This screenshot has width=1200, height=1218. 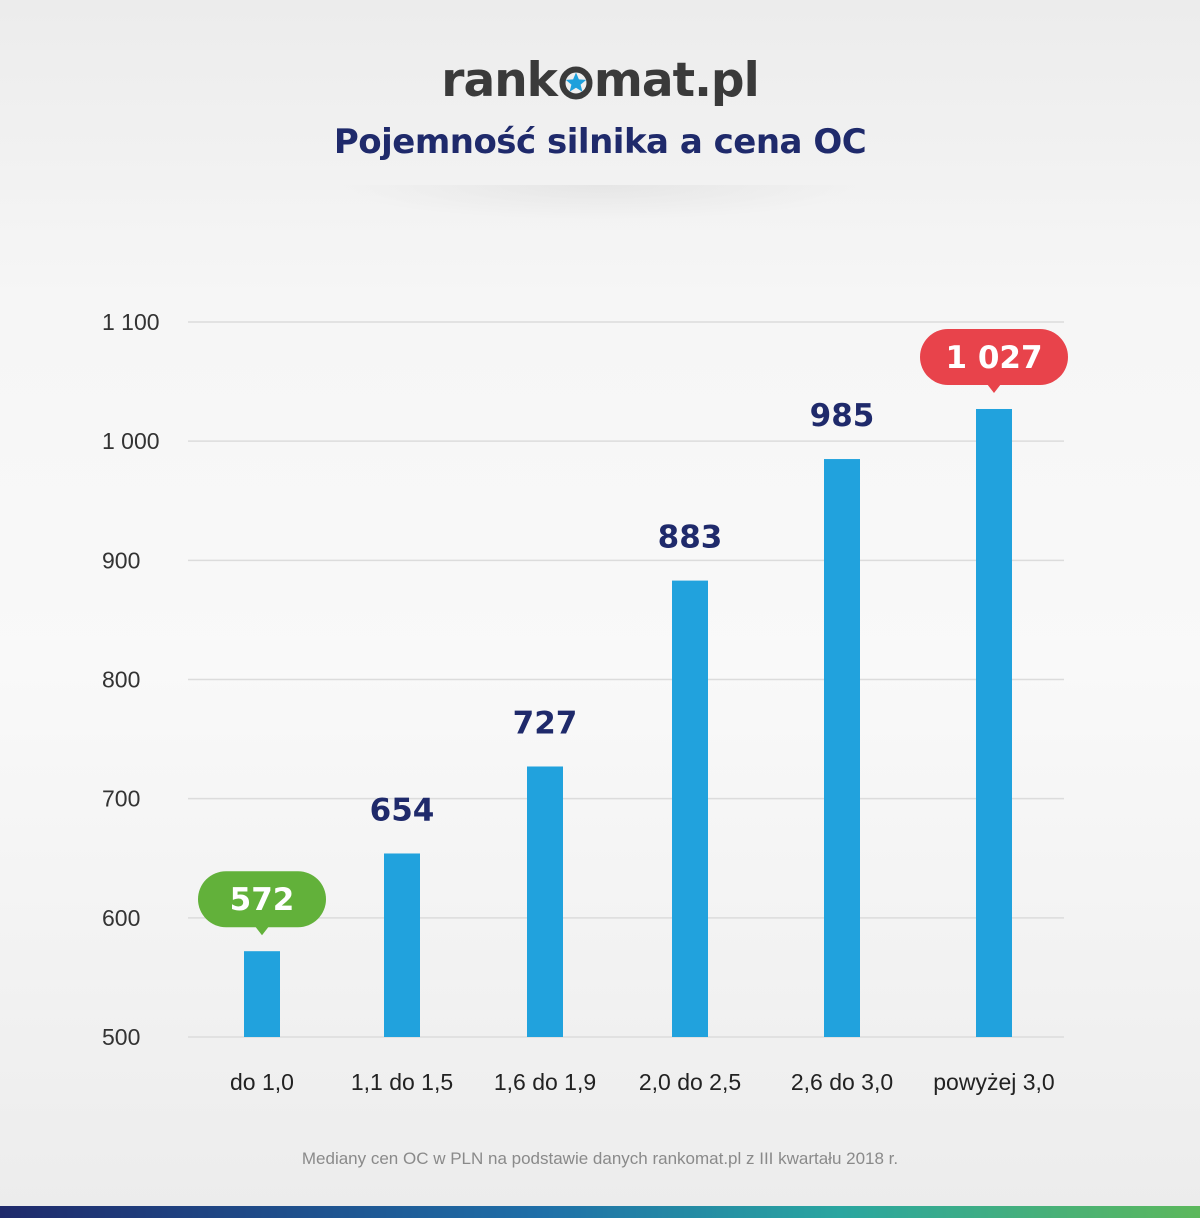 I want to click on logo-star-icon, so click(x=576, y=83).